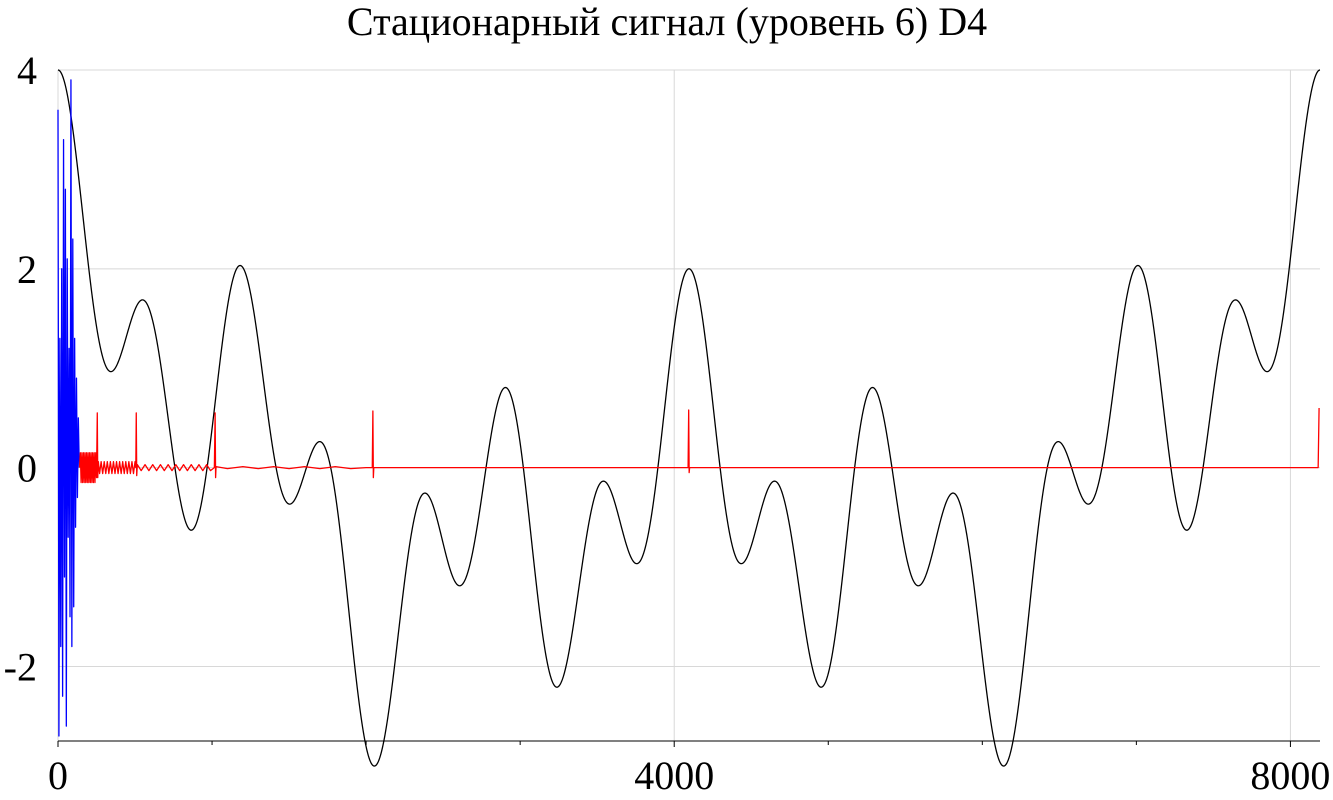  Describe the element at coordinates (674, 775) in the screenshot. I see `x-tick-label: 4000` at that location.